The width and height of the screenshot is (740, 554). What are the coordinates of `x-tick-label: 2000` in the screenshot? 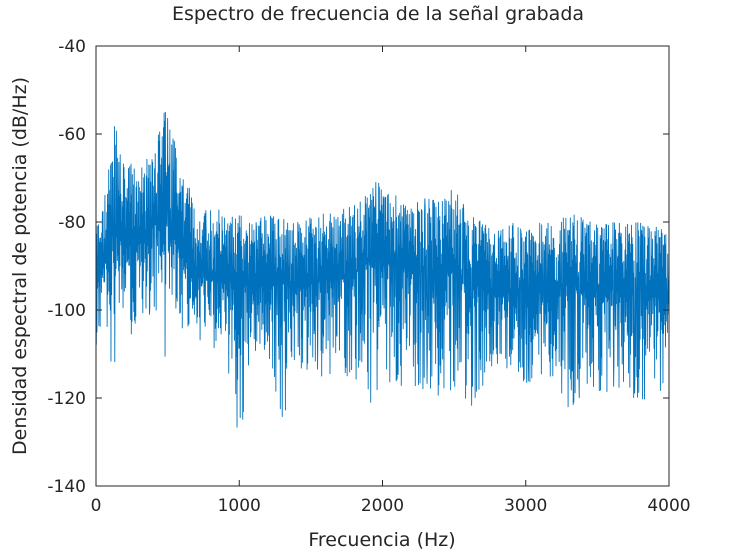 It's located at (382, 506).